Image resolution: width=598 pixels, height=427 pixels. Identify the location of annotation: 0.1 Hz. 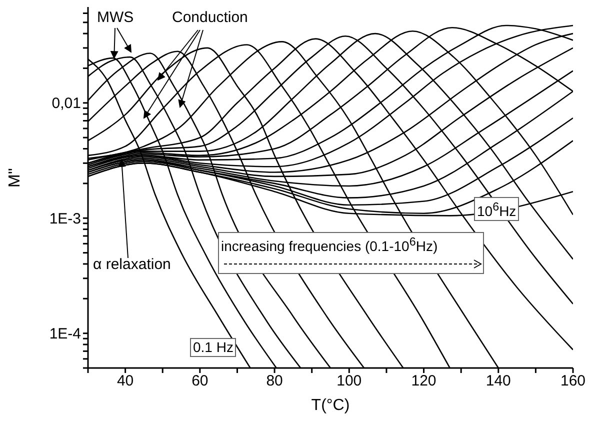
(213, 347).